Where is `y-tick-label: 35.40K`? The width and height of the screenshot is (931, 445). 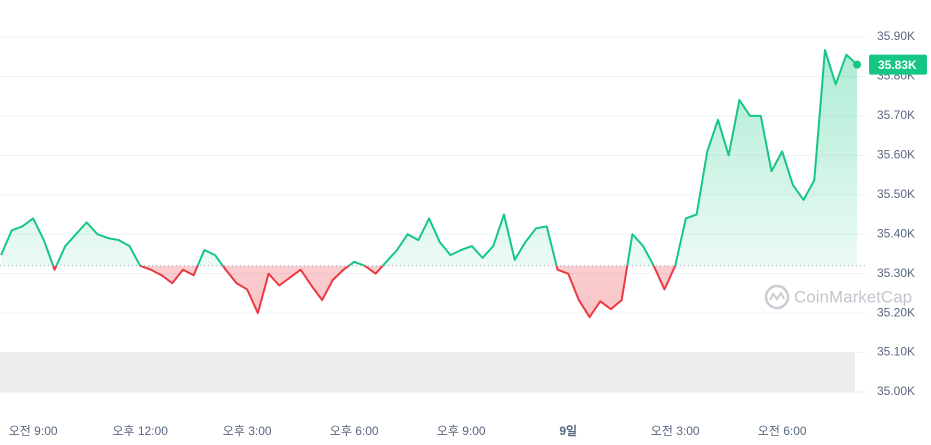 y-tick-label: 35.40K is located at coordinates (896, 233).